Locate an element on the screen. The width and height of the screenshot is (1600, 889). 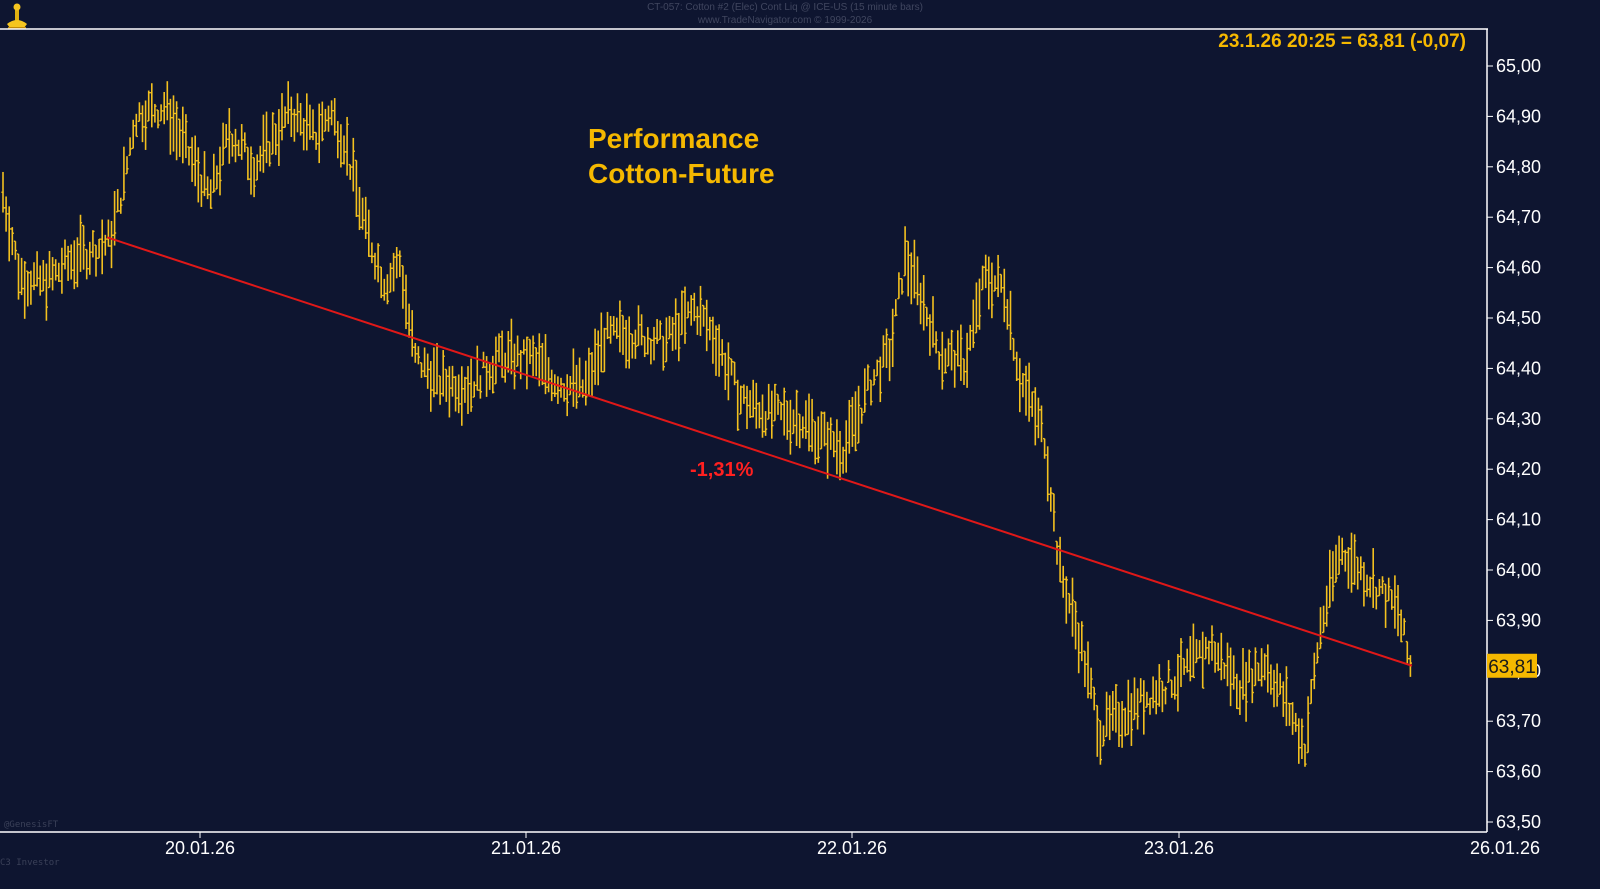
x-tick-label: 22.01.26 is located at coordinates (852, 848).